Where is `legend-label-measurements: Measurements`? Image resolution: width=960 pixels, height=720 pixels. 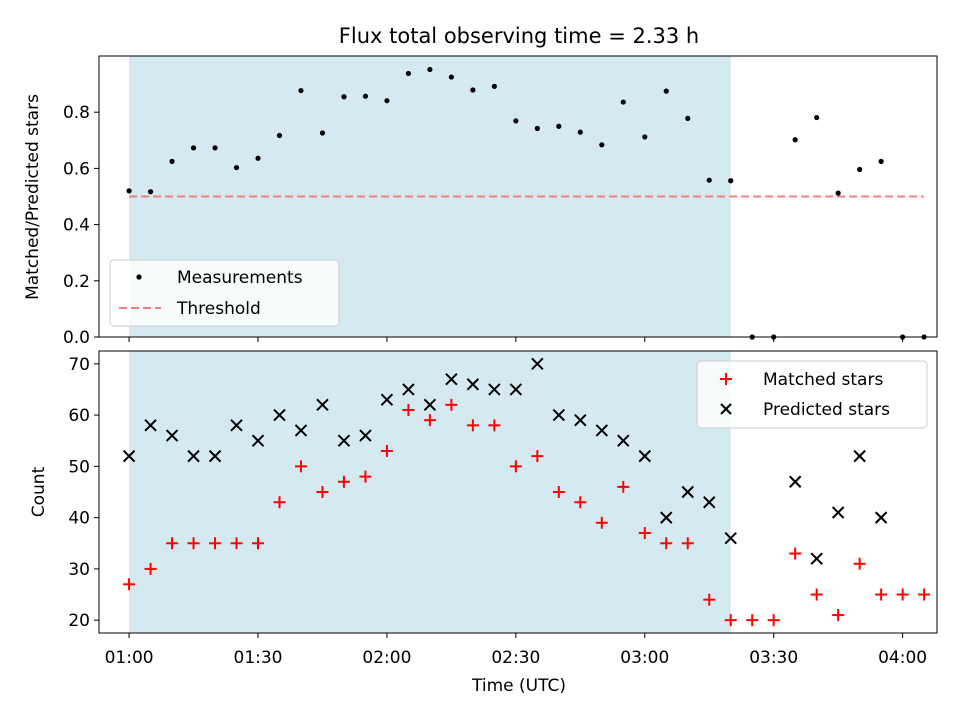
legend-label-measurements: Measurements is located at coordinates (240, 278).